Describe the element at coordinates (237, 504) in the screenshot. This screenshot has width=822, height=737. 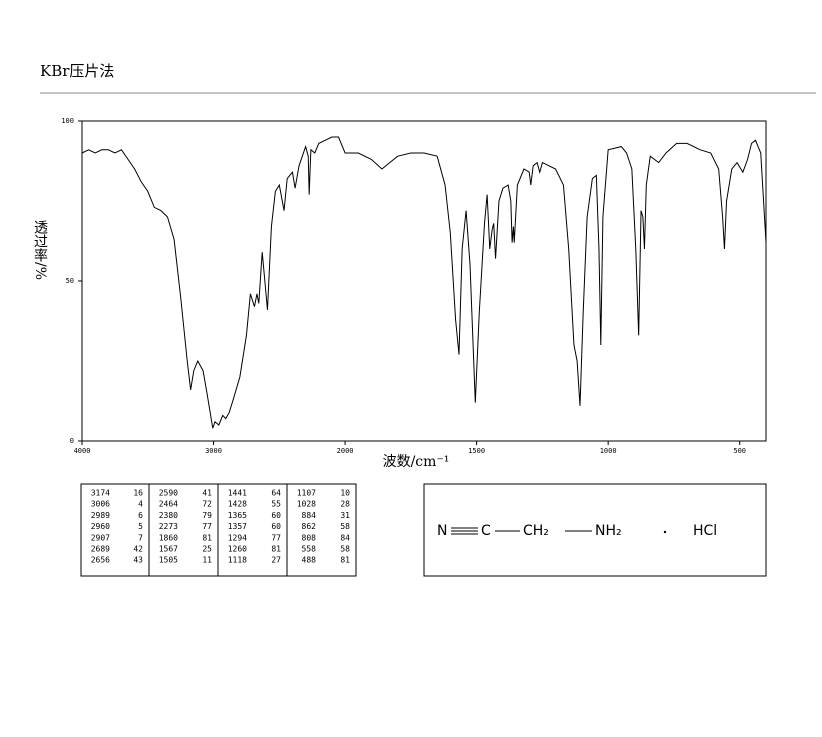
I see `table-cell: 1428` at that location.